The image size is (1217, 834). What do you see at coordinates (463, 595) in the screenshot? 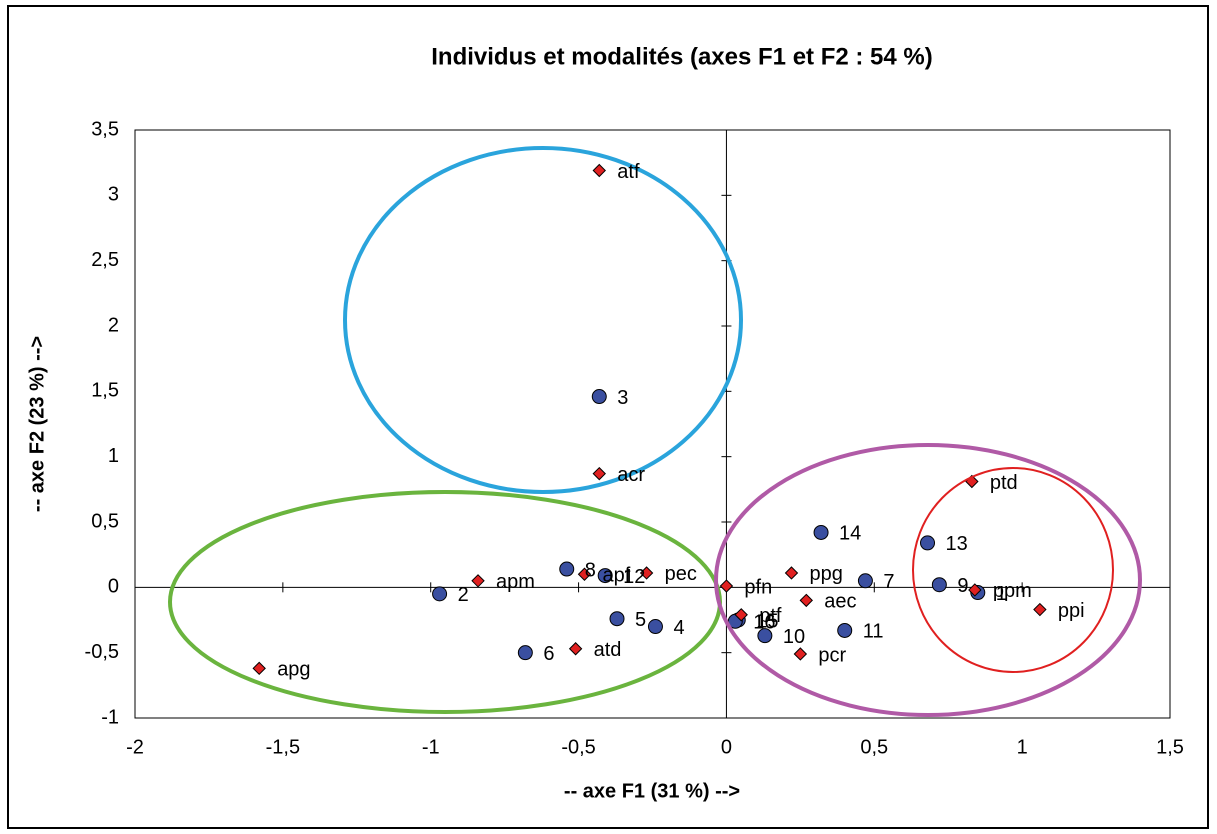
I see `point-label: 2` at bounding box center [463, 595].